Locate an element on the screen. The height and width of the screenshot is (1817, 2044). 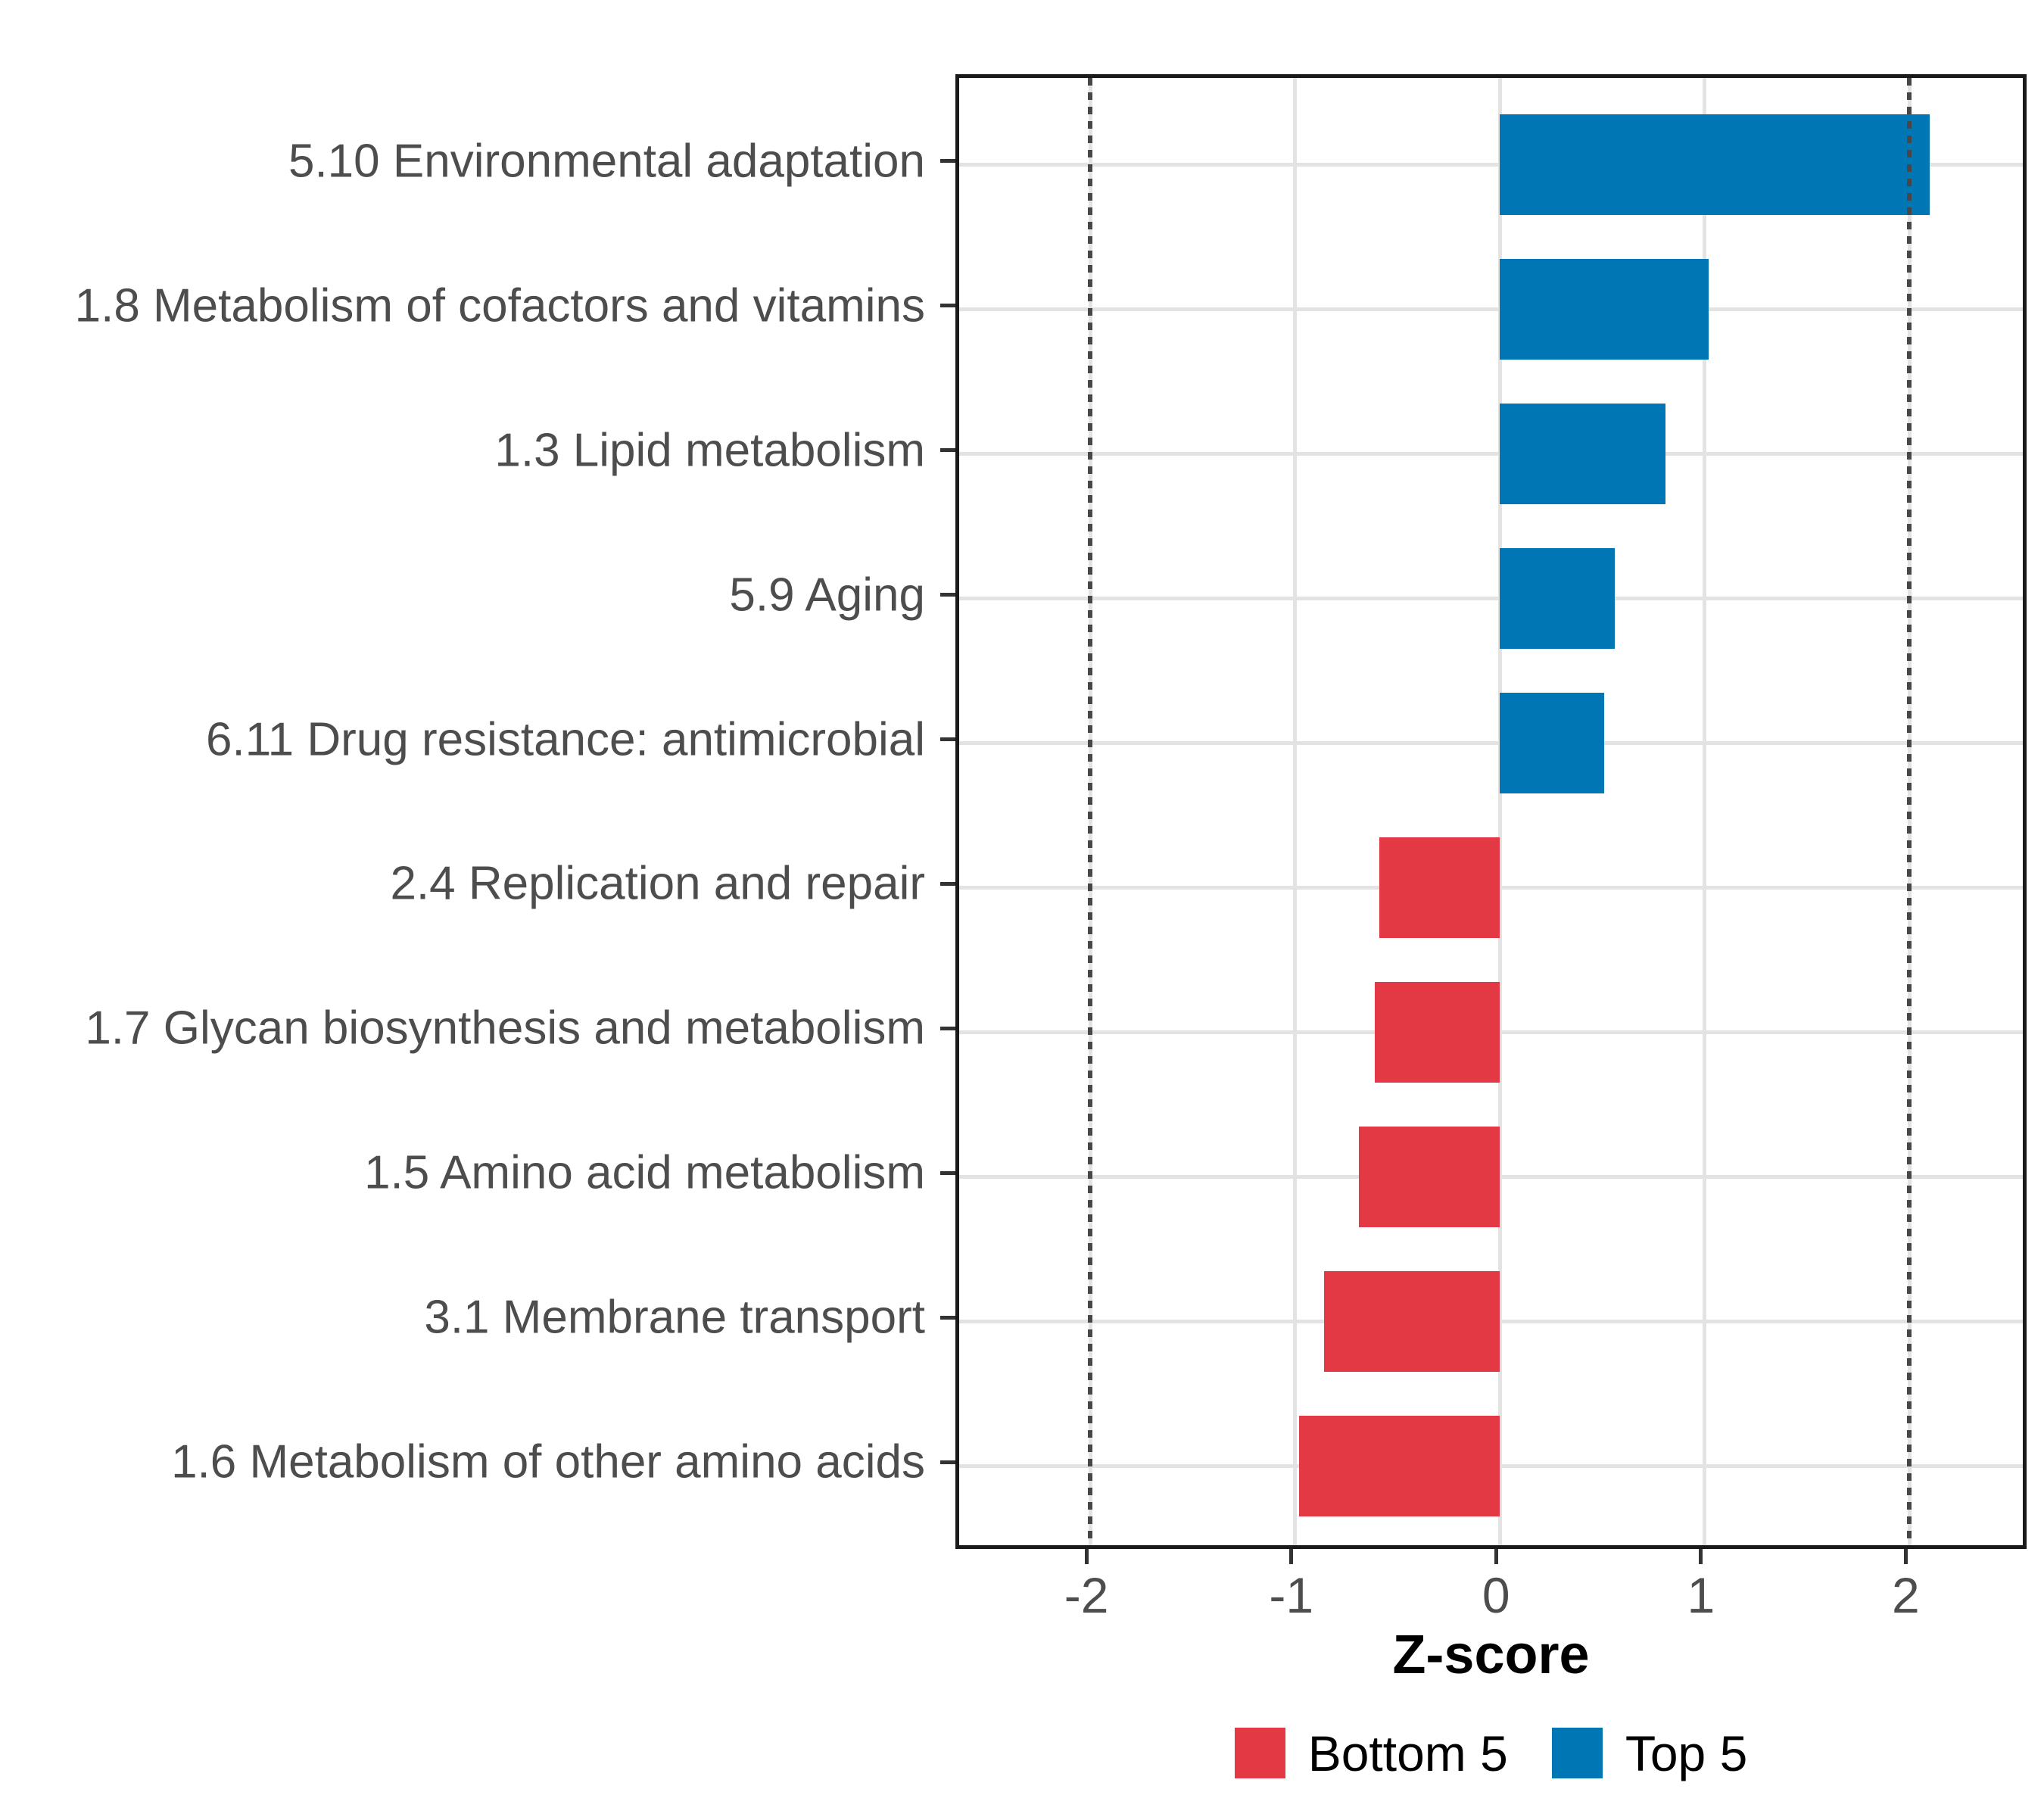
y-axis-label: 6.11 Drug resistance: antimicrobial is located at coordinates (565, 738).